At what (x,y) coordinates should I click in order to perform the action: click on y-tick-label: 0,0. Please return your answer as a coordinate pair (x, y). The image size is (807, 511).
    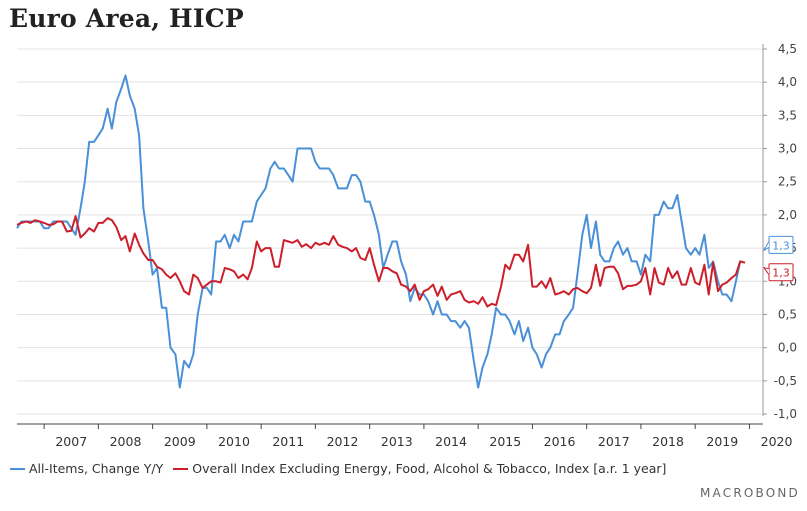
    Looking at the image, I should click on (787, 348).